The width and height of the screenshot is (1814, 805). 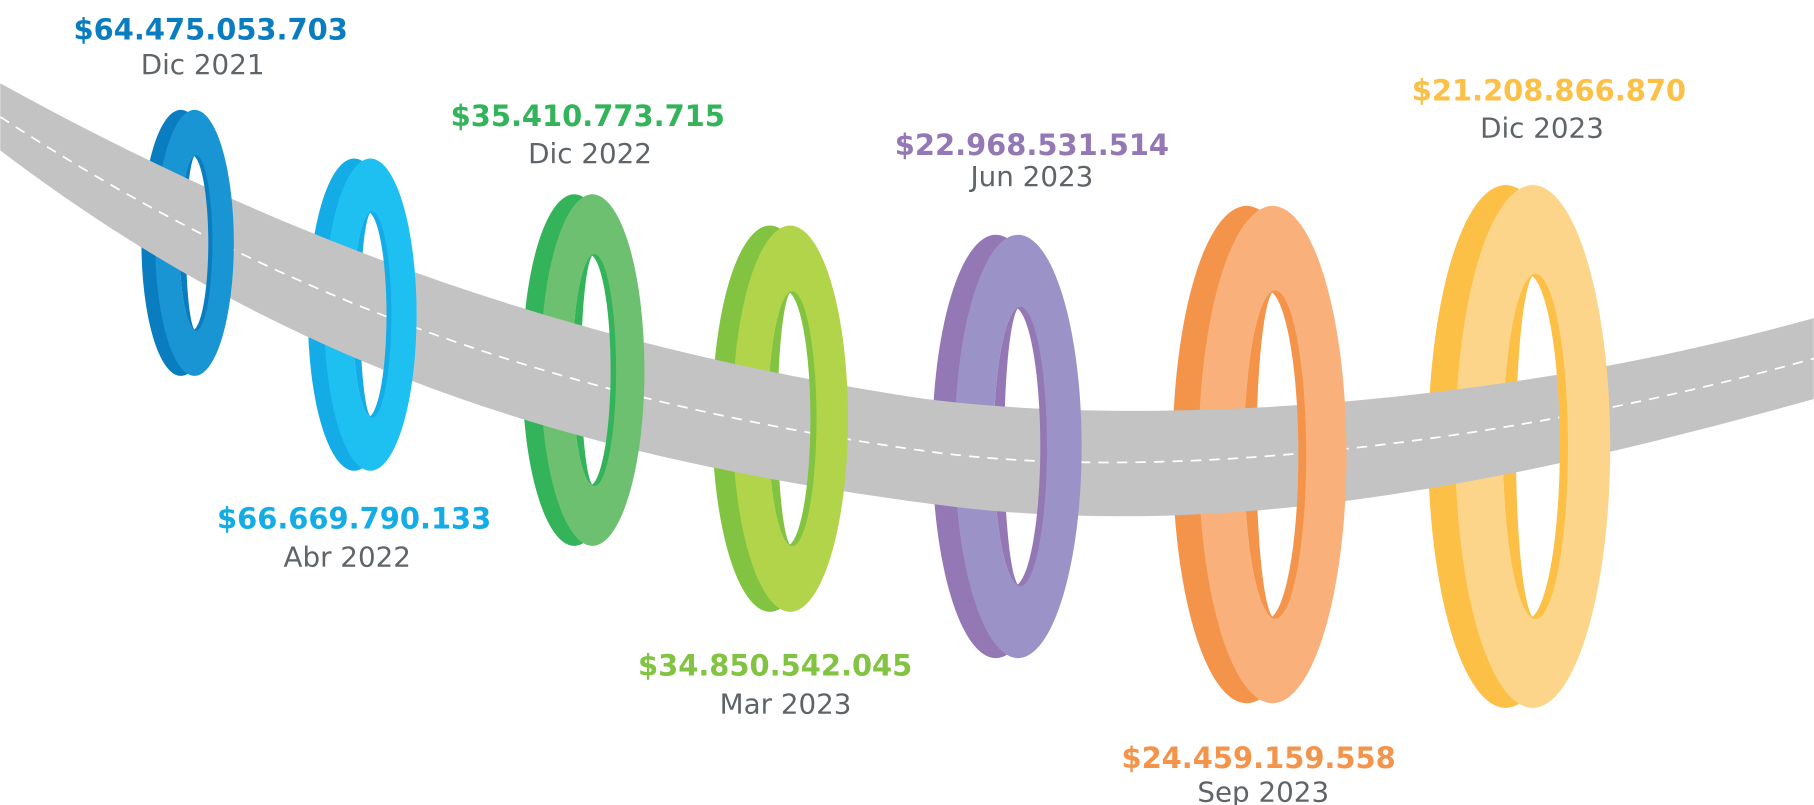 I want to click on date-label: Dic 2021, so click(x=203, y=64).